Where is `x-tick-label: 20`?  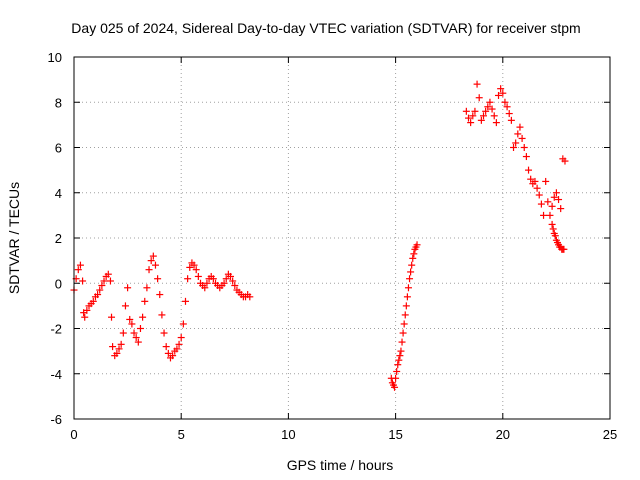 x-tick-label: 20 is located at coordinates (503, 434).